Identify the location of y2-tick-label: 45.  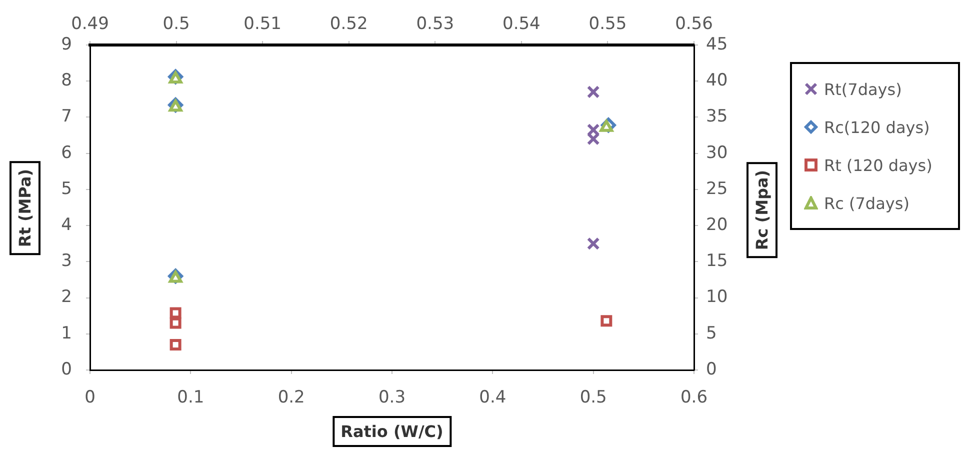
(717, 44).